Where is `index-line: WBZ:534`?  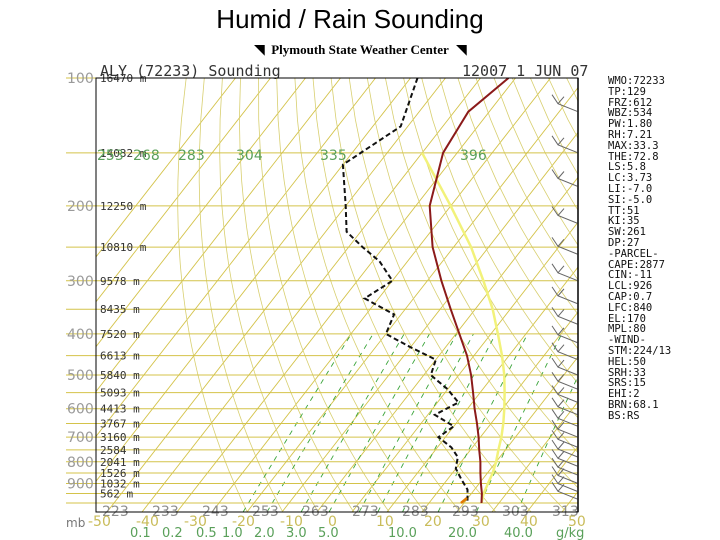 index-line: WBZ:534 is located at coordinates (630, 113).